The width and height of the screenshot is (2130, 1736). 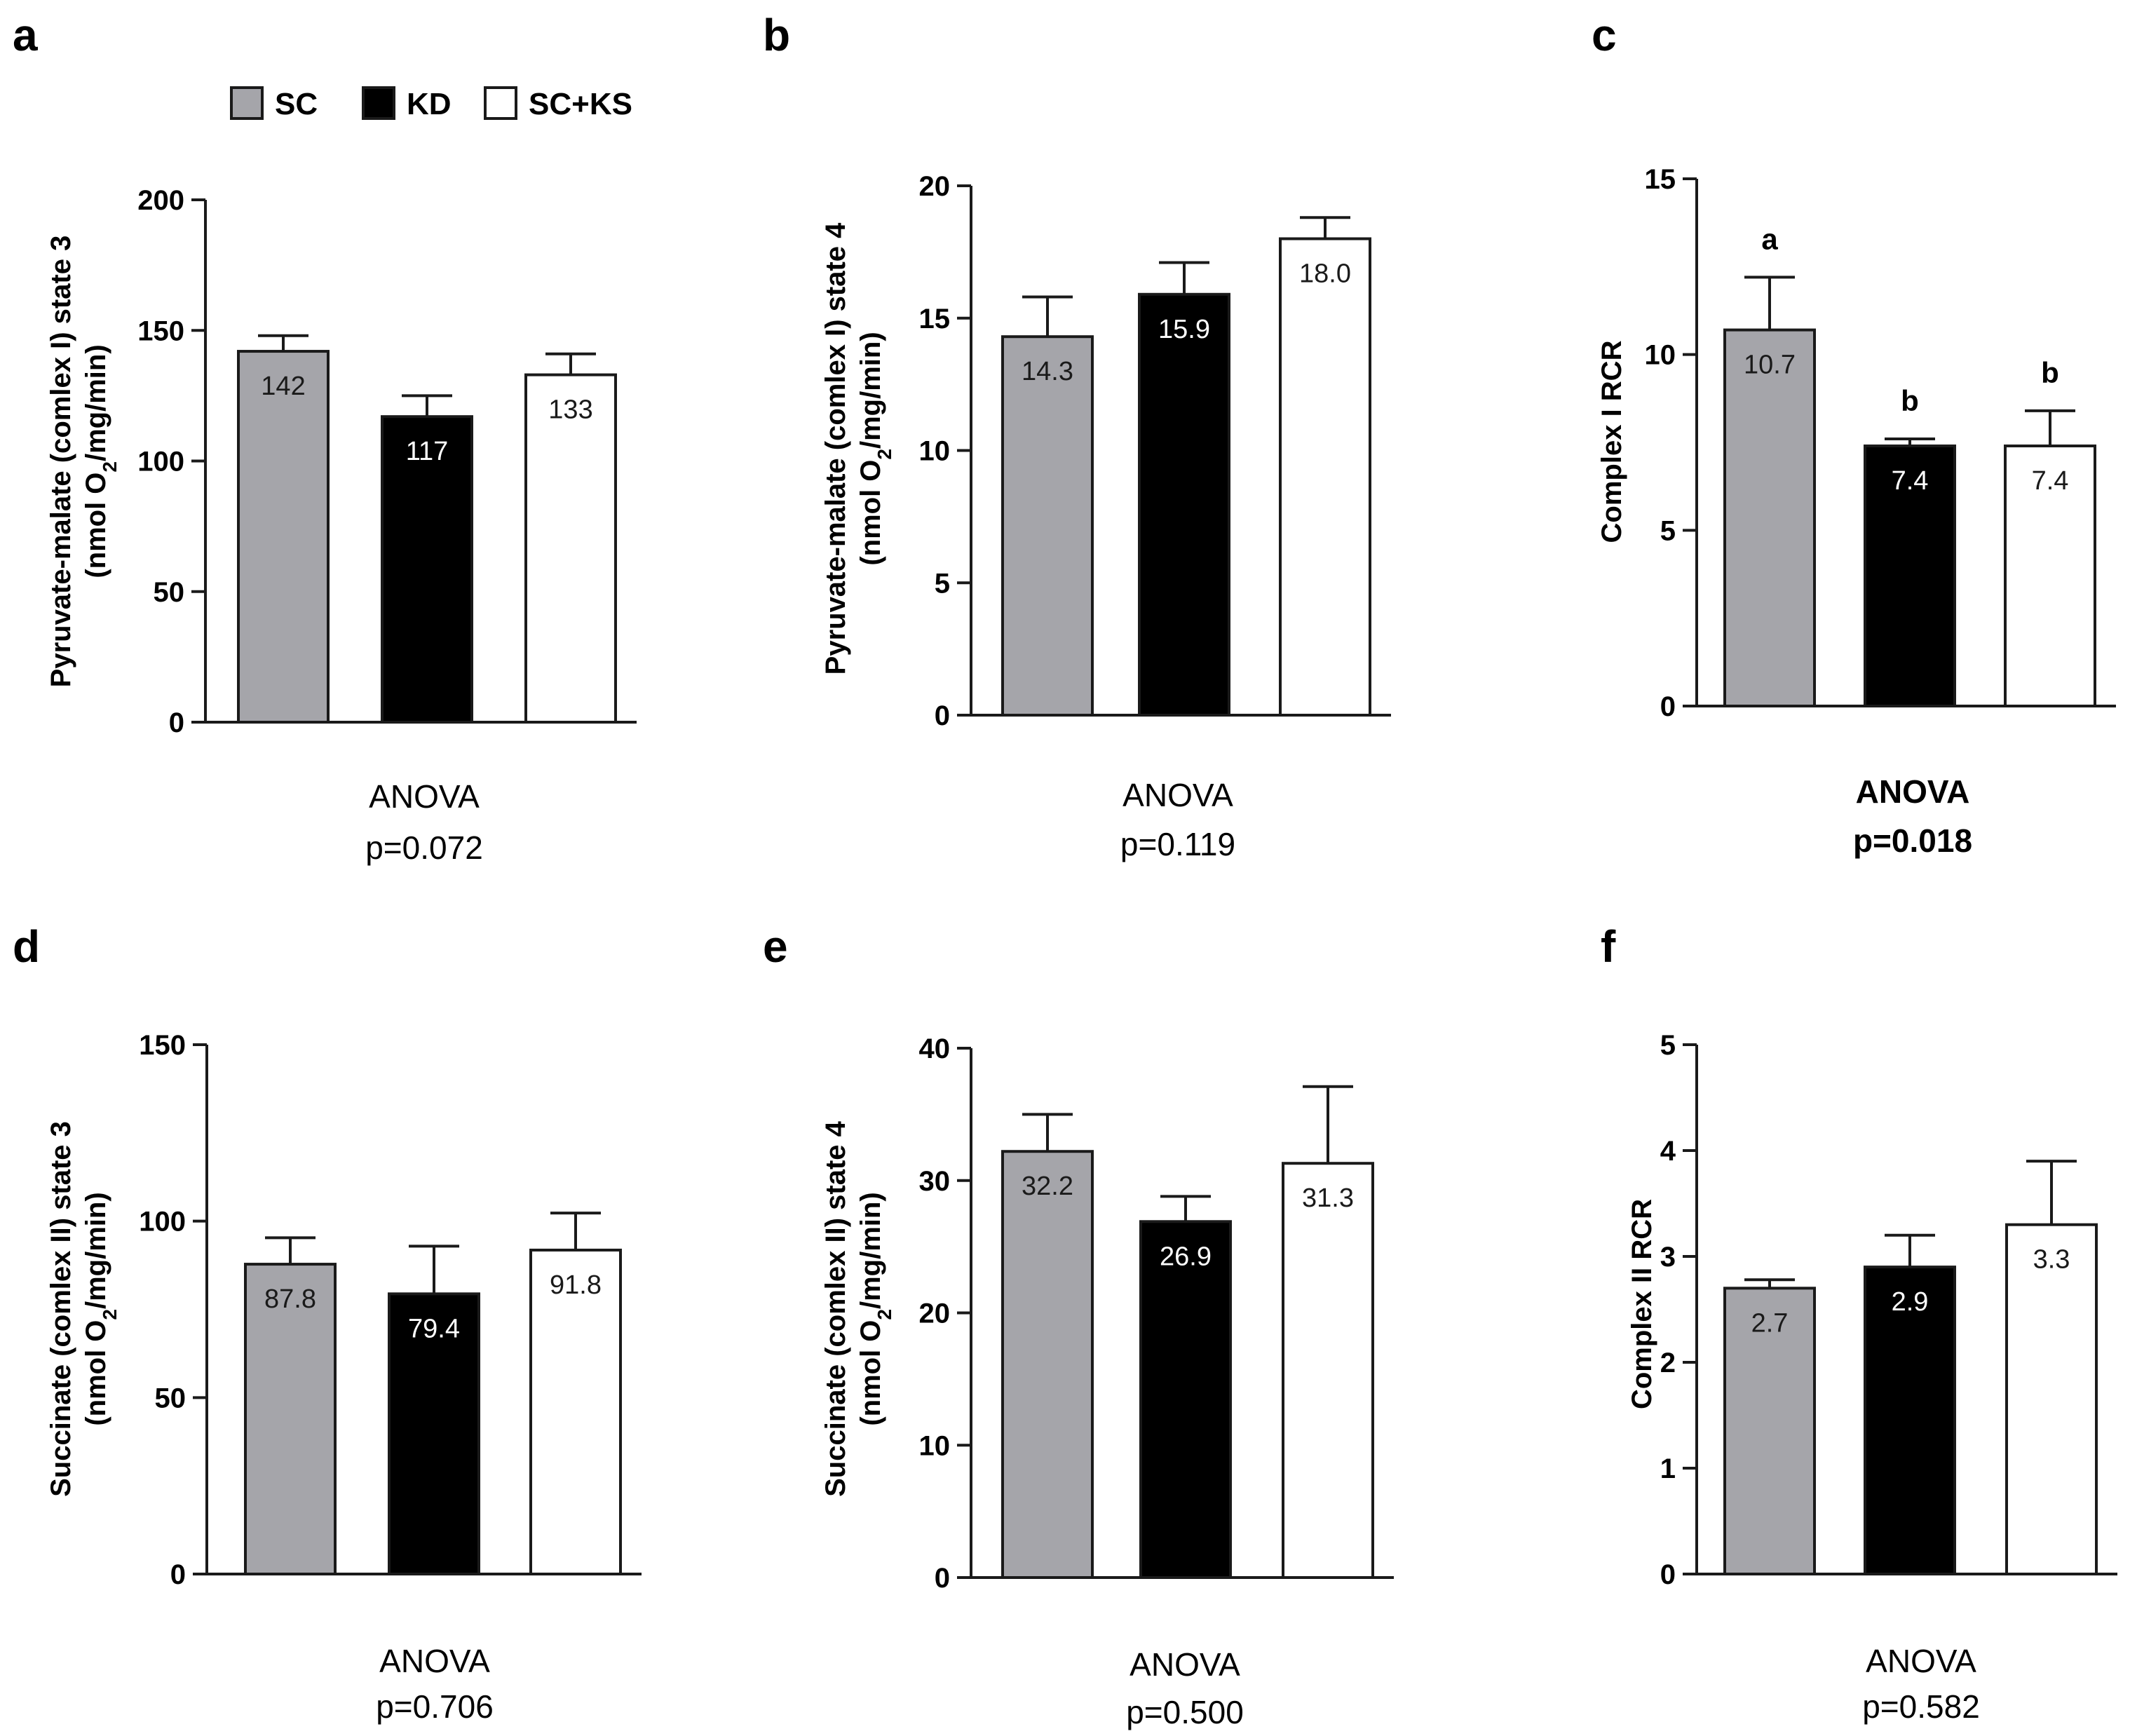 What do you see at coordinates (427, 451) in the screenshot?
I see `value-label-a-1: 117` at bounding box center [427, 451].